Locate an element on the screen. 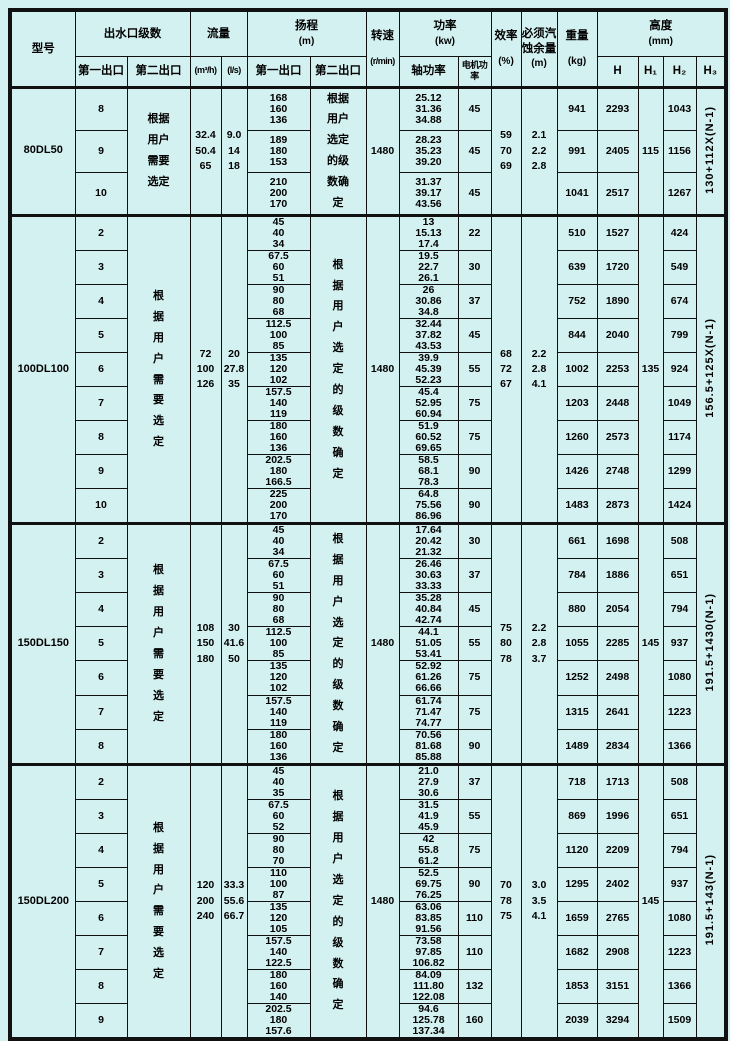 This screenshot has width=730, height=1041. rotated-formula-text: 191.5+1430(N-1) is located at coordinates (709, 642).